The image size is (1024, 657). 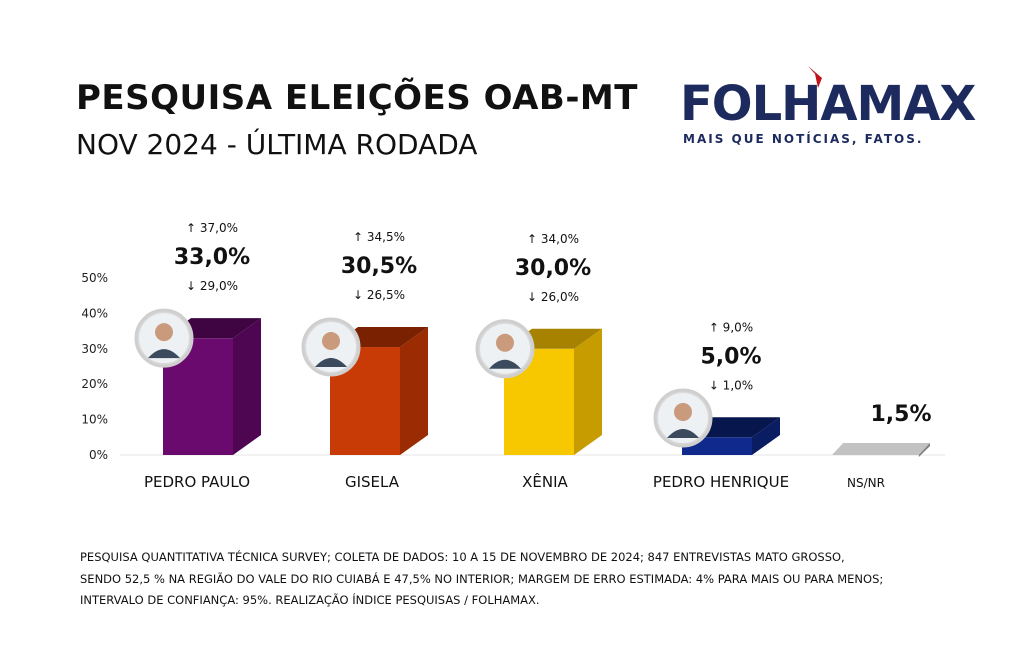 What do you see at coordinates (372, 482) in the screenshot?
I see `category-label: GISELA` at bounding box center [372, 482].